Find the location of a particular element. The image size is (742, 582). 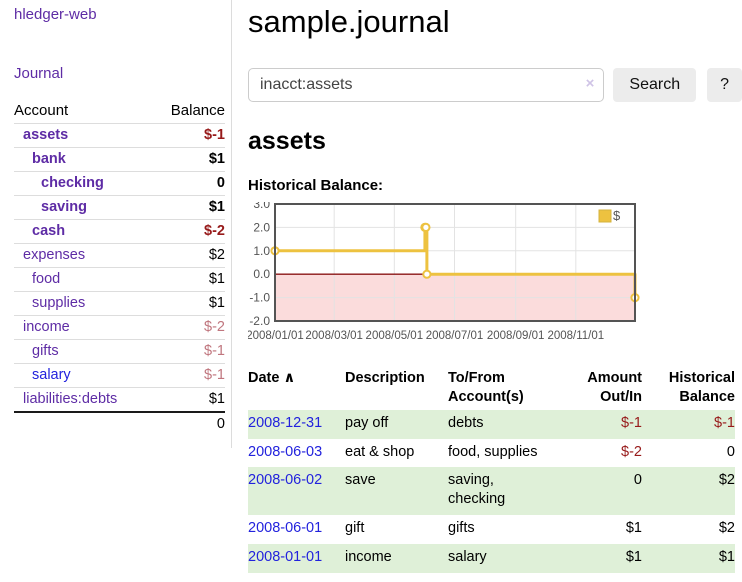

x-tick-label: 2008/05/01 is located at coordinates (395, 336).